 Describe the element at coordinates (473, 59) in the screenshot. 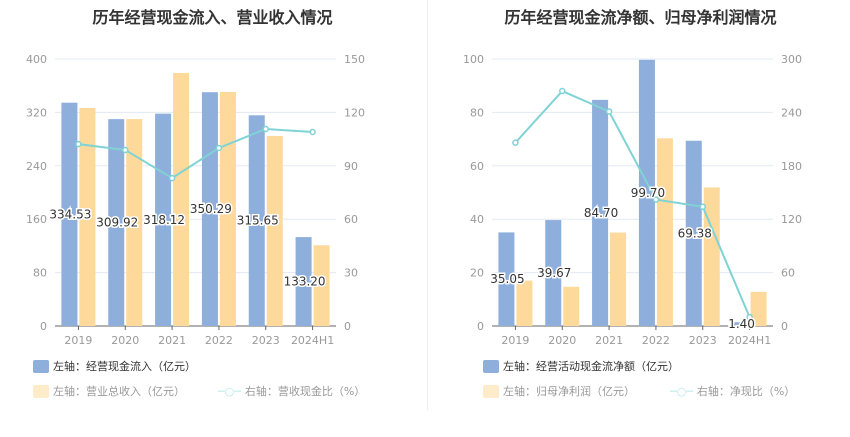

I see `y-tick-label: 100` at that location.